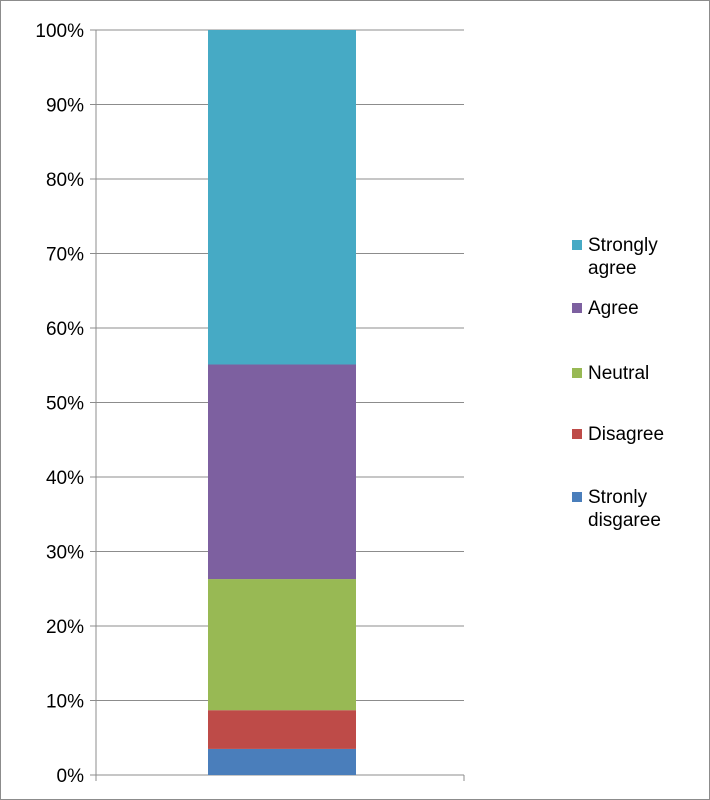 Image resolution: width=710 pixels, height=800 pixels. Describe the element at coordinates (65, 329) in the screenshot. I see `y-tick-label: 60%` at that location.